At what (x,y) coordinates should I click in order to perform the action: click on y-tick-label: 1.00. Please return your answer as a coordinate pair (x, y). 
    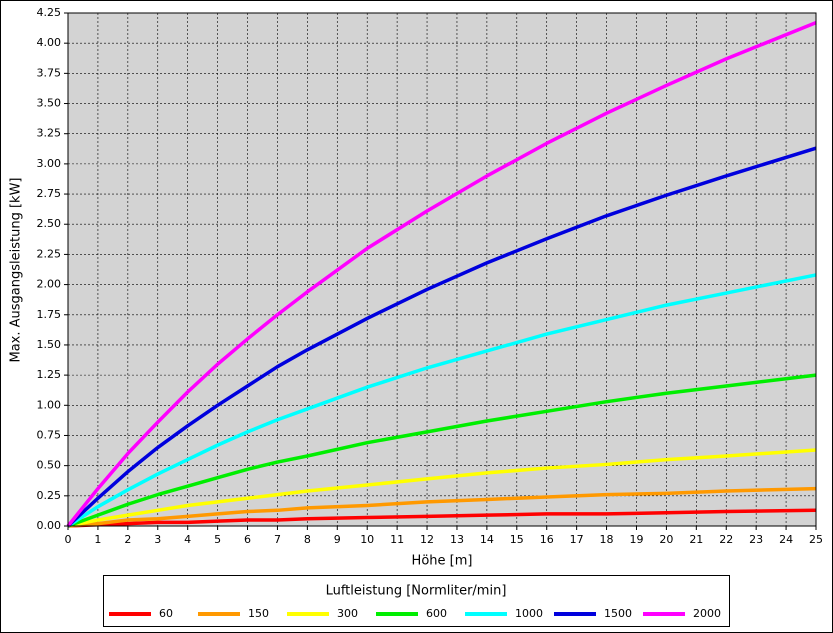
    Looking at the image, I should click on (49, 404).